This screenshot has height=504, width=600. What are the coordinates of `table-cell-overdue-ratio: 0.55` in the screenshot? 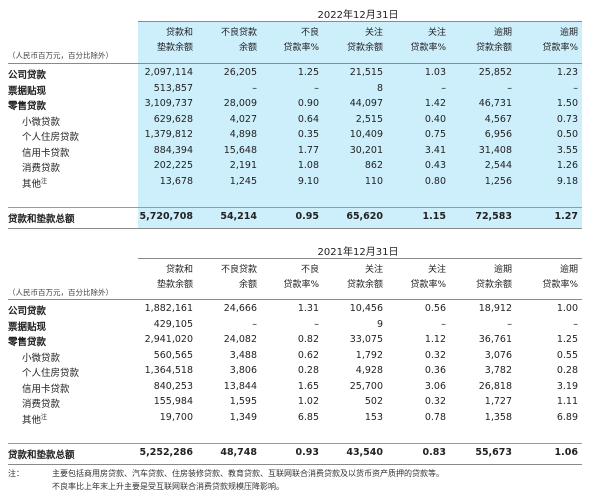 It's located at (567, 355).